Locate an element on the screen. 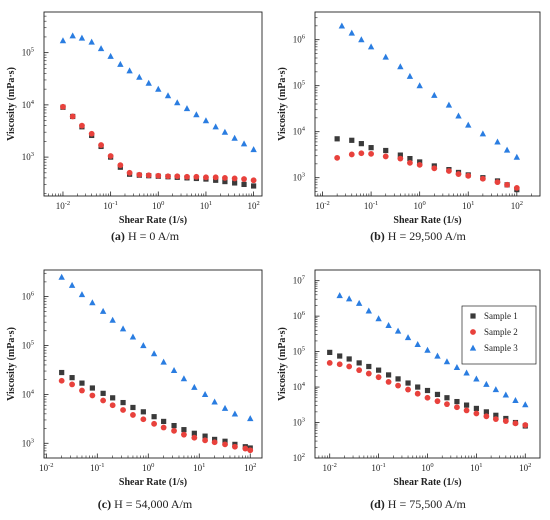 The image size is (550, 520). x-tick-label: 10⁻¹ is located at coordinates (371, 205).